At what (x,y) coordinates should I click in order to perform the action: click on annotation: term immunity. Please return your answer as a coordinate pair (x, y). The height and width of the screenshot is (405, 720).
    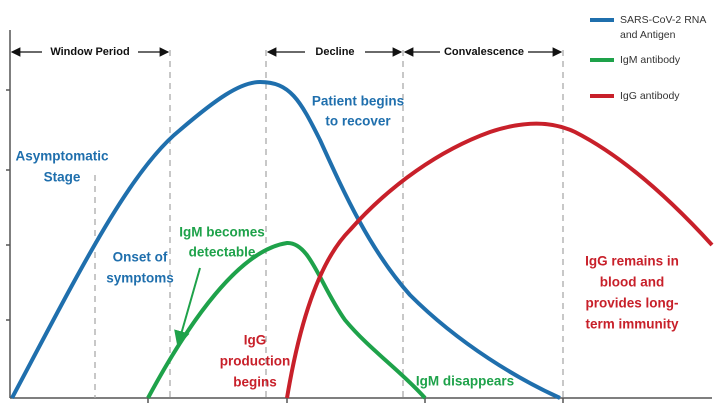
    Looking at the image, I should click on (632, 324).